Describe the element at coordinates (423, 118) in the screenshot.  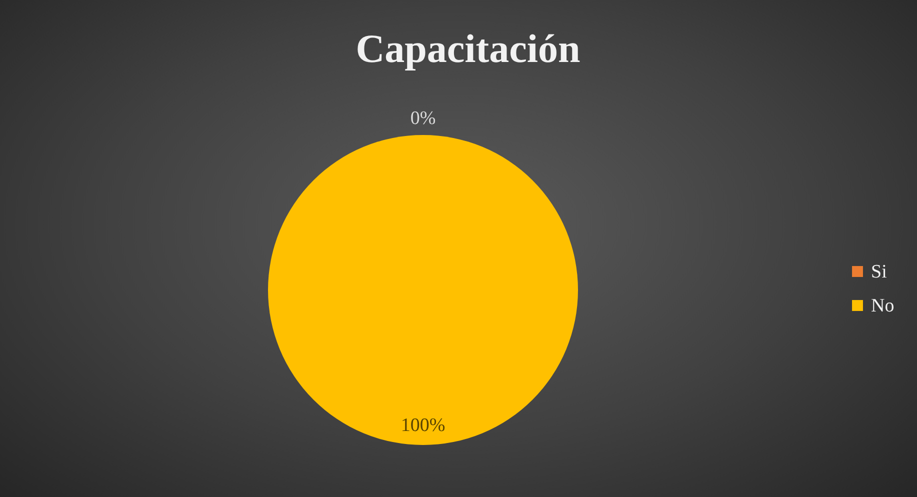
I see `text: 0%` at that location.